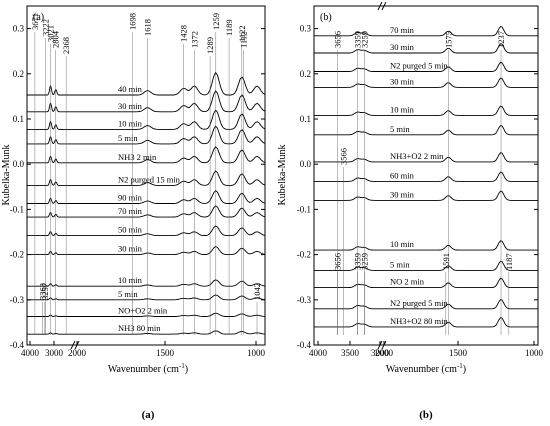  What do you see at coordinates (256, 353) in the screenshot?
I see `x-tick-label: 1000` at bounding box center [256, 353].